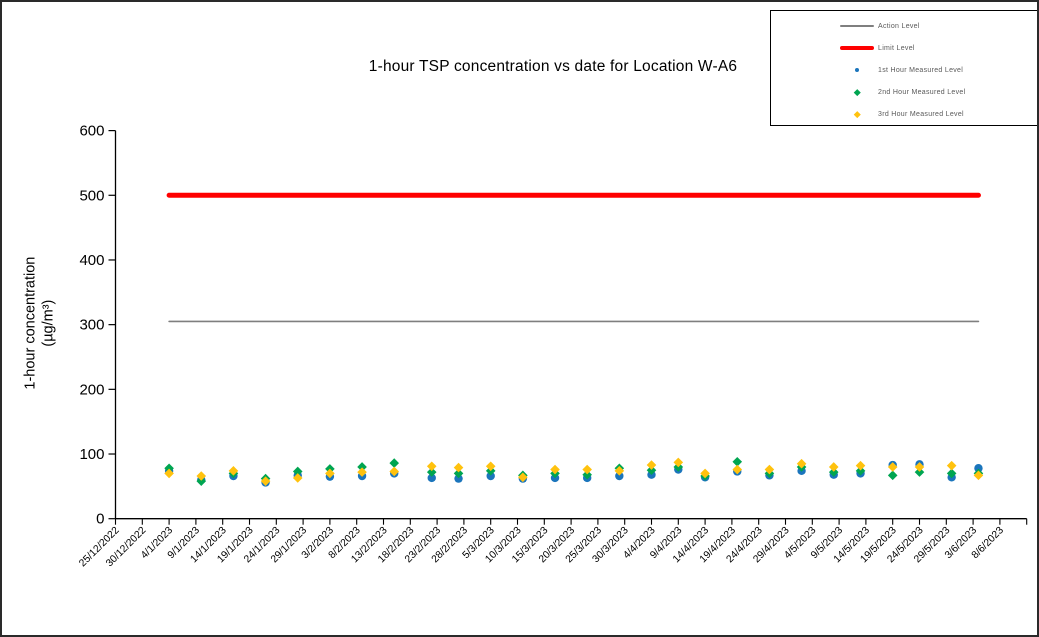 The height and width of the screenshot is (637, 1039). I want to click on y-tick-label: 300, so click(91, 325).